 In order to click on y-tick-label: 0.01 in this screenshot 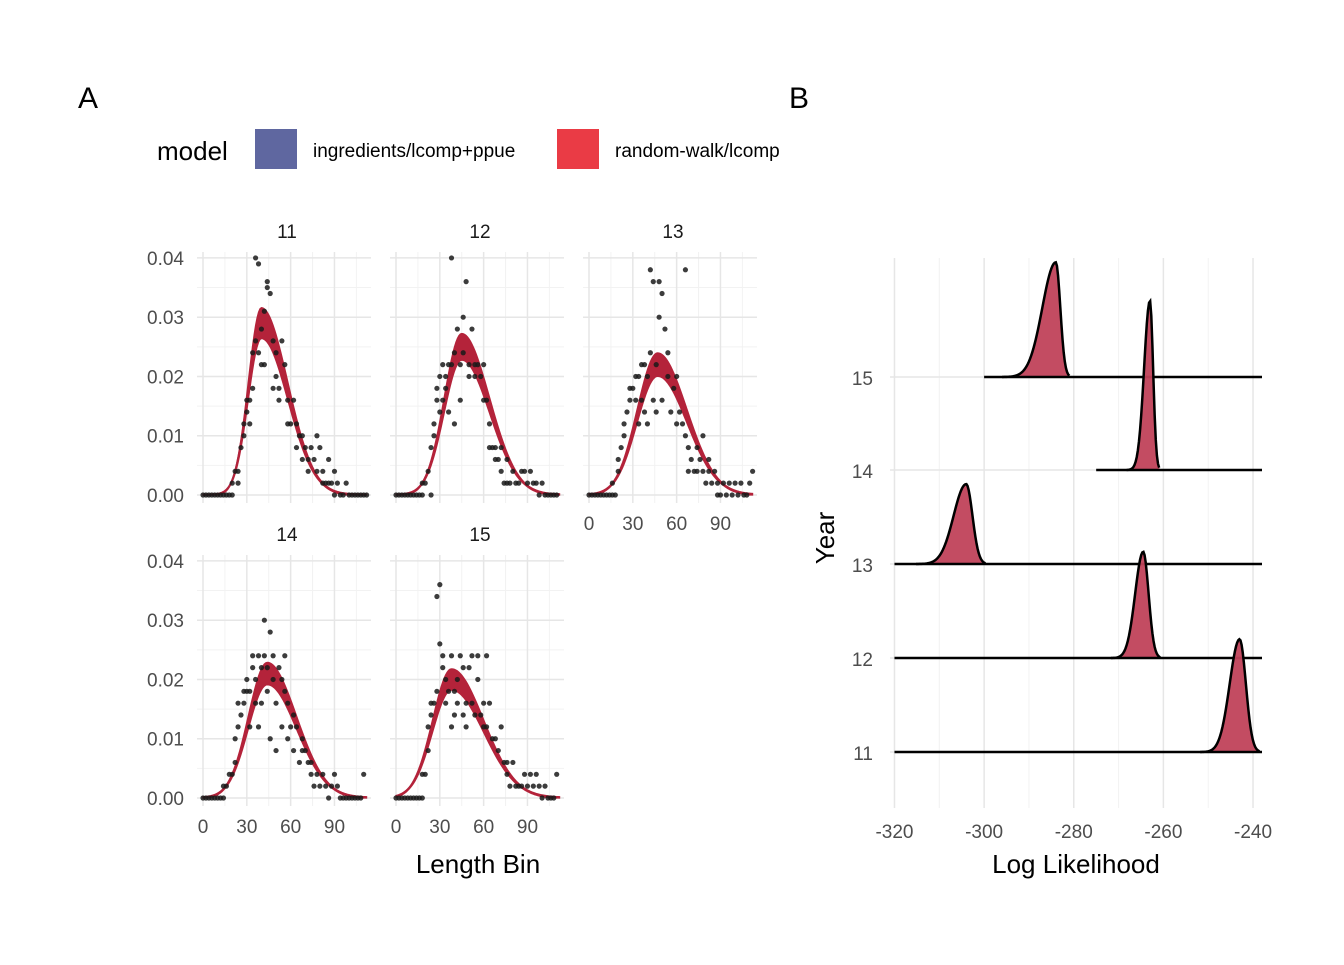, I will do `click(165, 437)`.